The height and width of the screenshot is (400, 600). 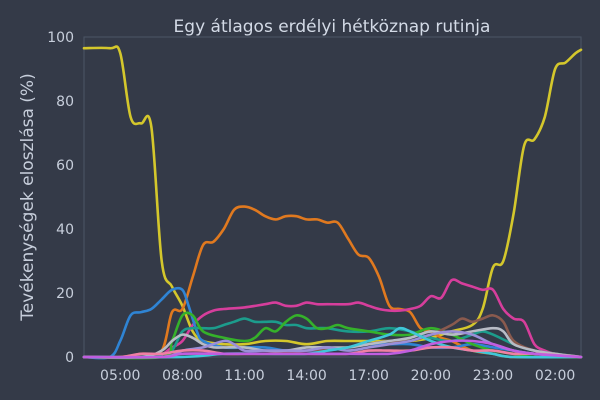 I want to click on x-tick-label: 11:00, so click(x=244, y=376).